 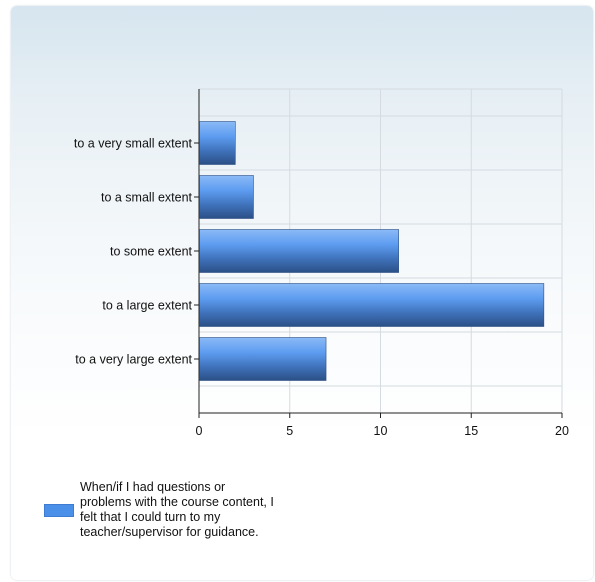 What do you see at coordinates (199, 431) in the screenshot?
I see `x-tick-label: 0` at bounding box center [199, 431].